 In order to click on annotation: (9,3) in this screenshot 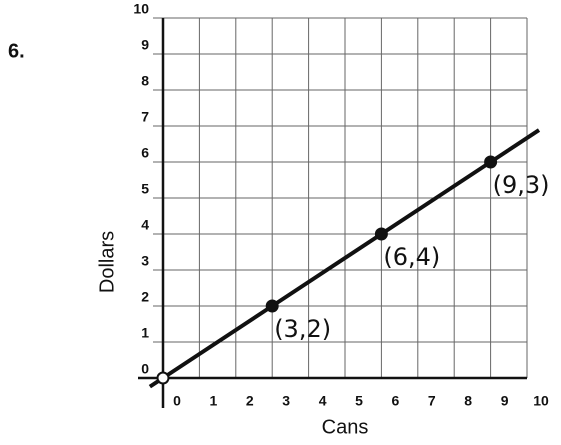, I will do `click(521, 185)`.